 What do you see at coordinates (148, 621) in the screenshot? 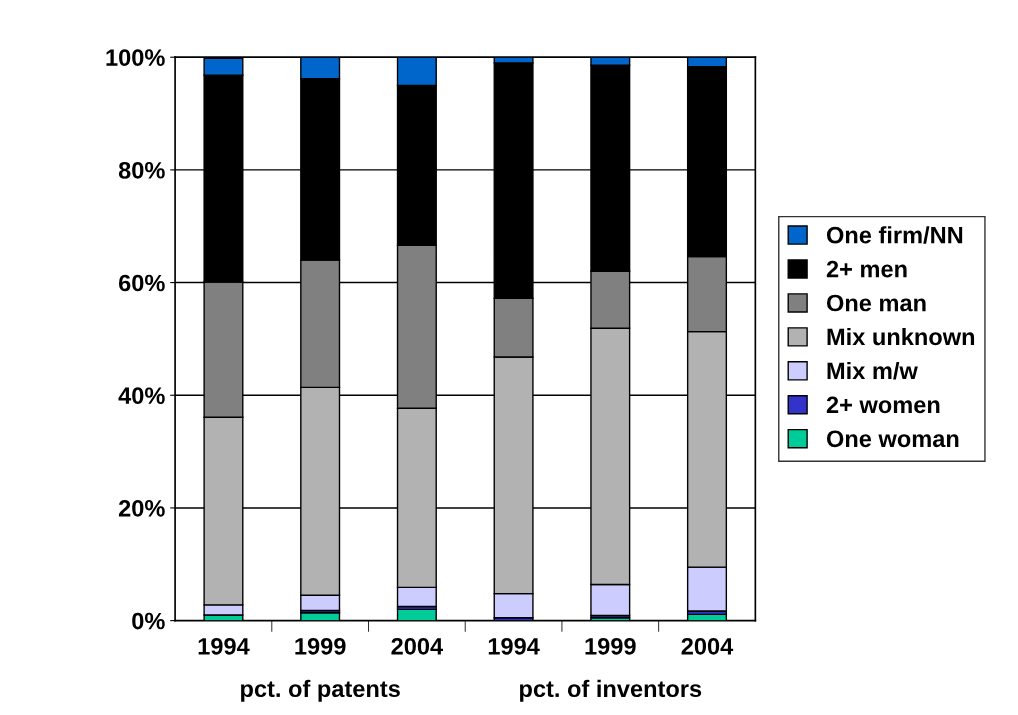
I see `y-tick-label: 0%` at bounding box center [148, 621].